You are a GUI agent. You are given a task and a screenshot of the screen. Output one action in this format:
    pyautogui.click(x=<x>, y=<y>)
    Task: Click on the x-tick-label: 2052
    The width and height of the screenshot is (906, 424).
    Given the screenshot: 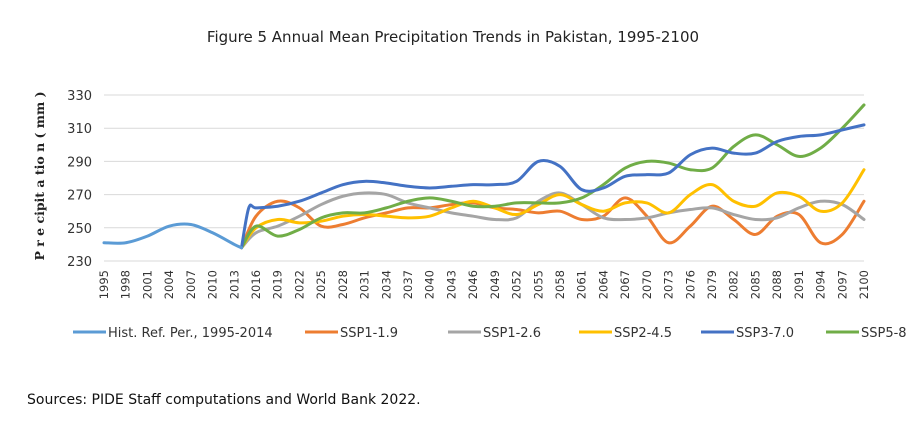 What is the action you would take?
    pyautogui.click(x=517, y=284)
    